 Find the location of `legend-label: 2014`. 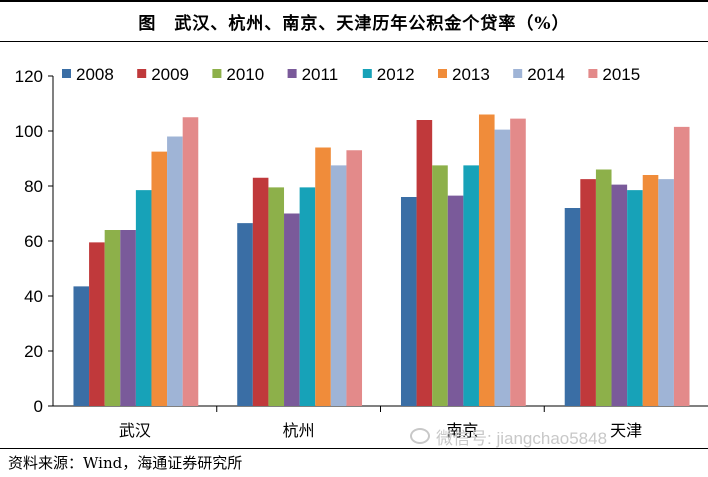

legend-label: 2014 is located at coordinates (546, 74).